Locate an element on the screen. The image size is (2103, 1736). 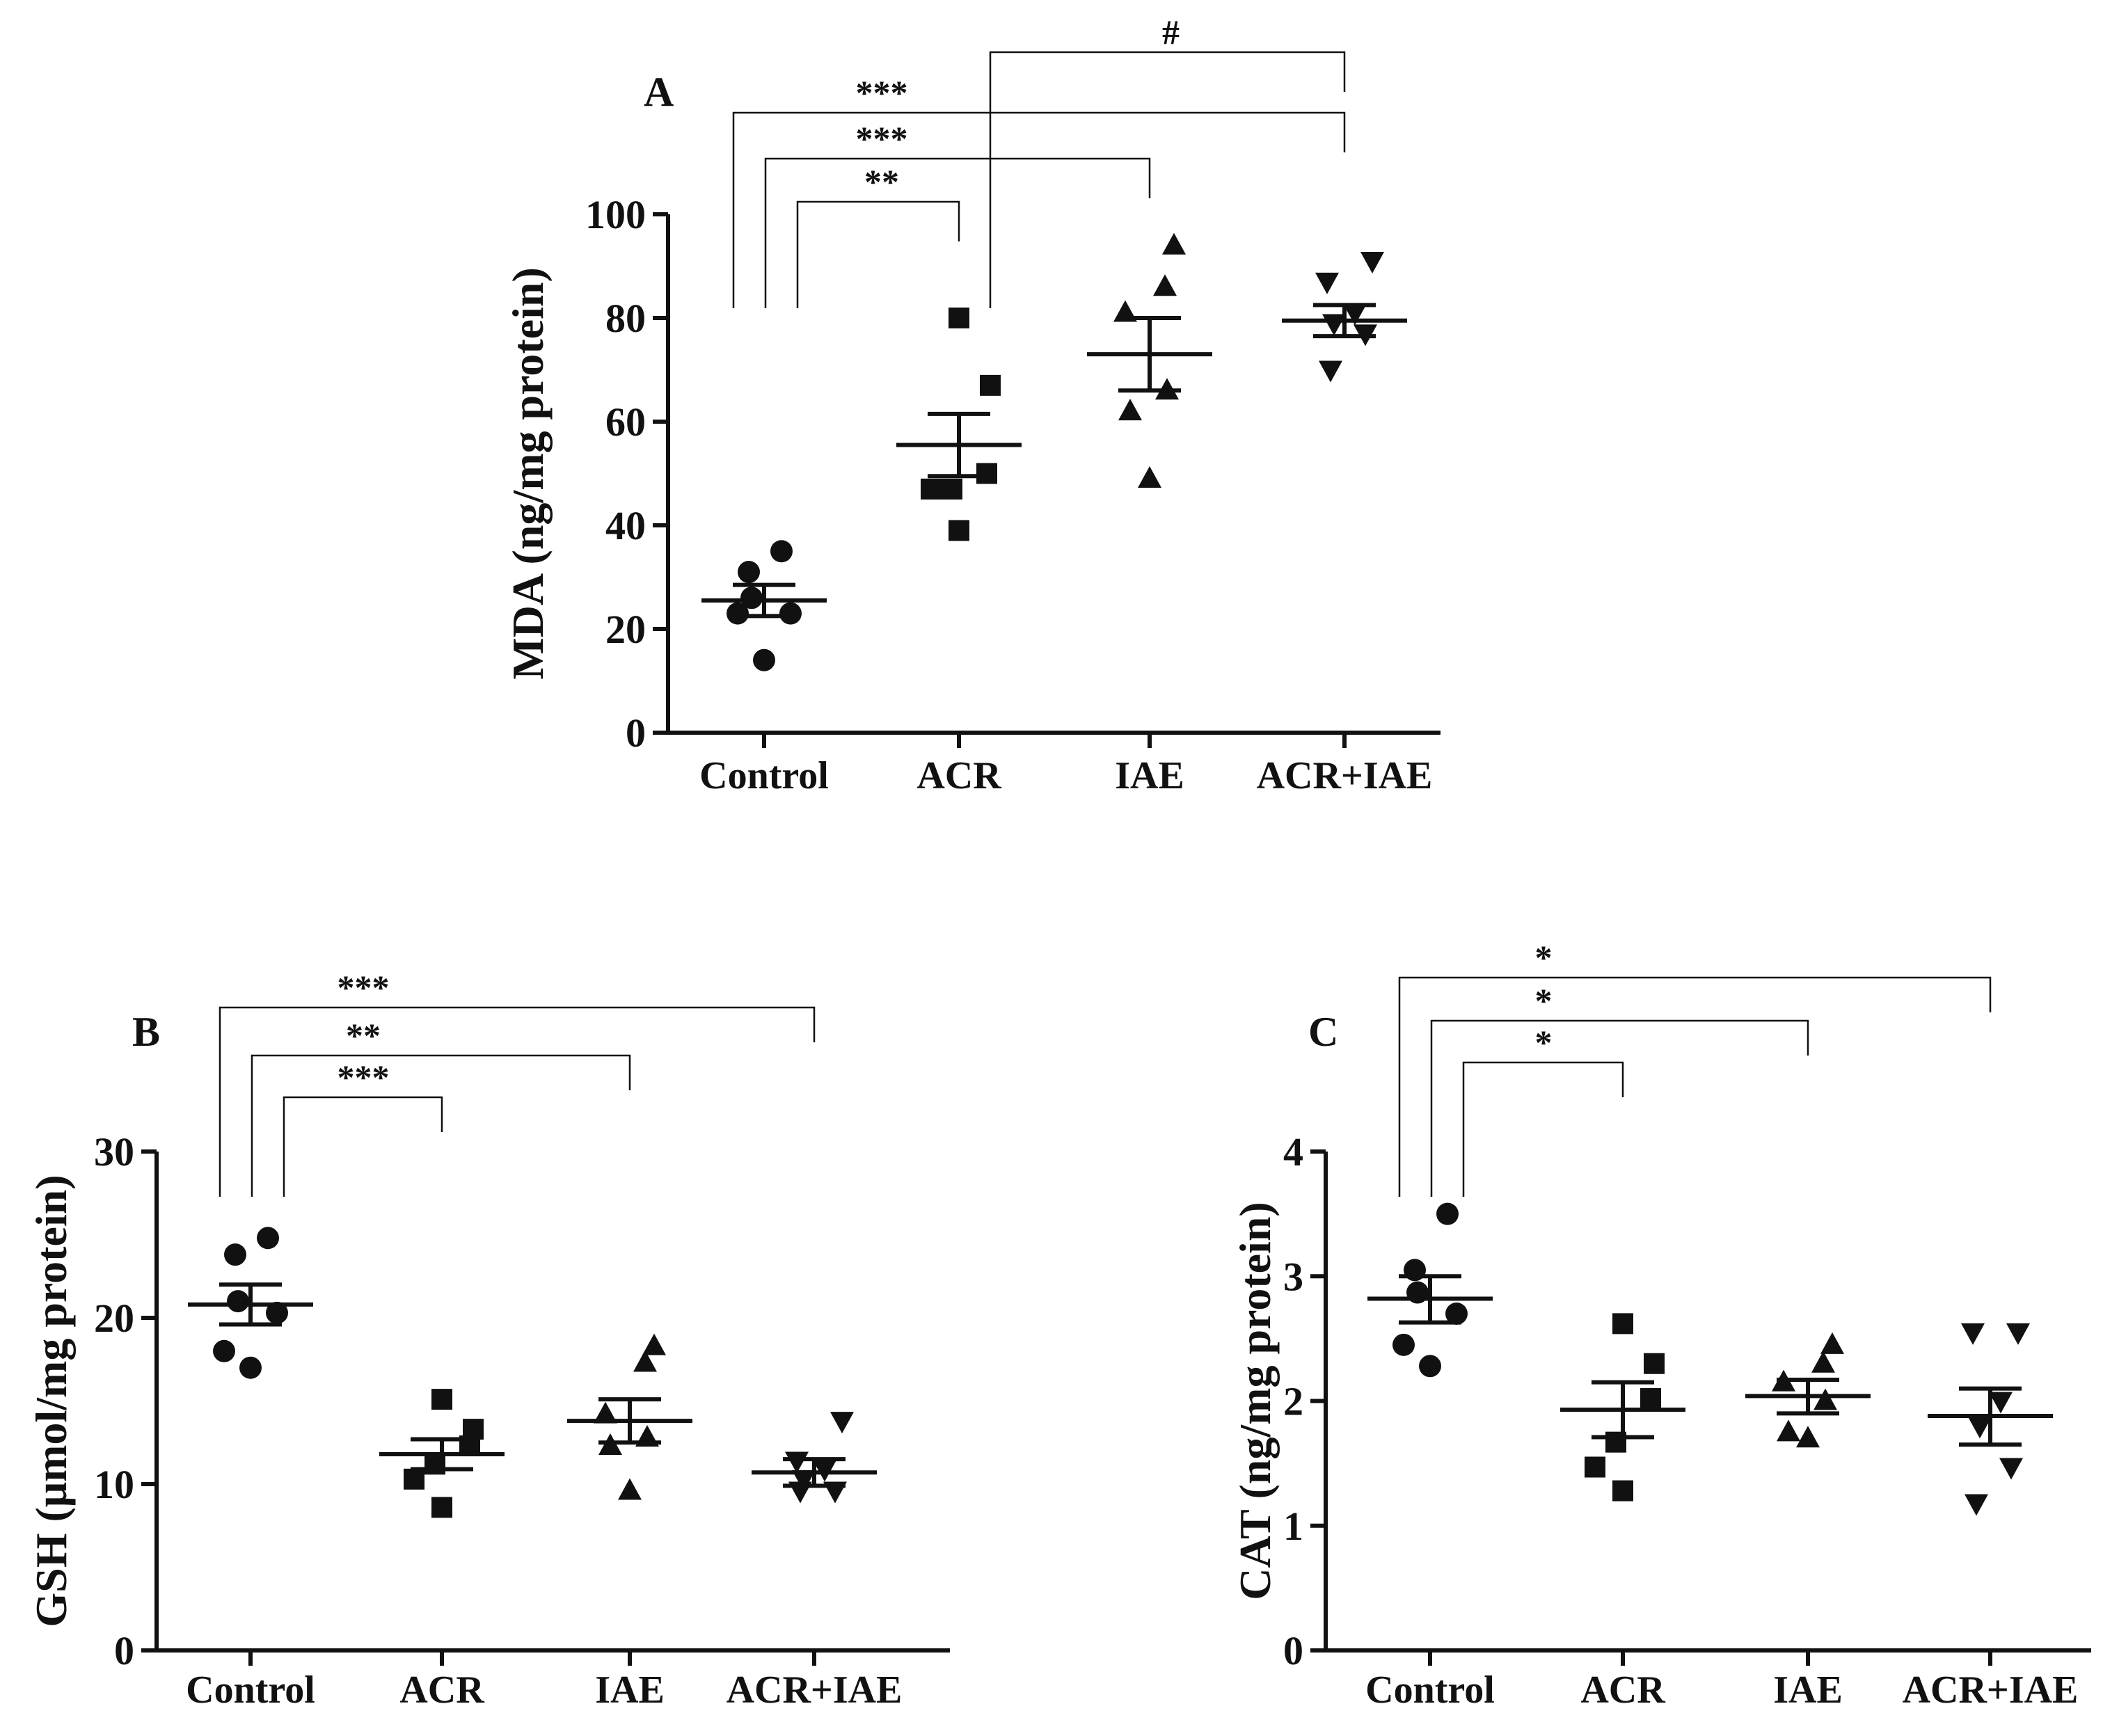
y-tick-label: 30 is located at coordinates (114, 1152).